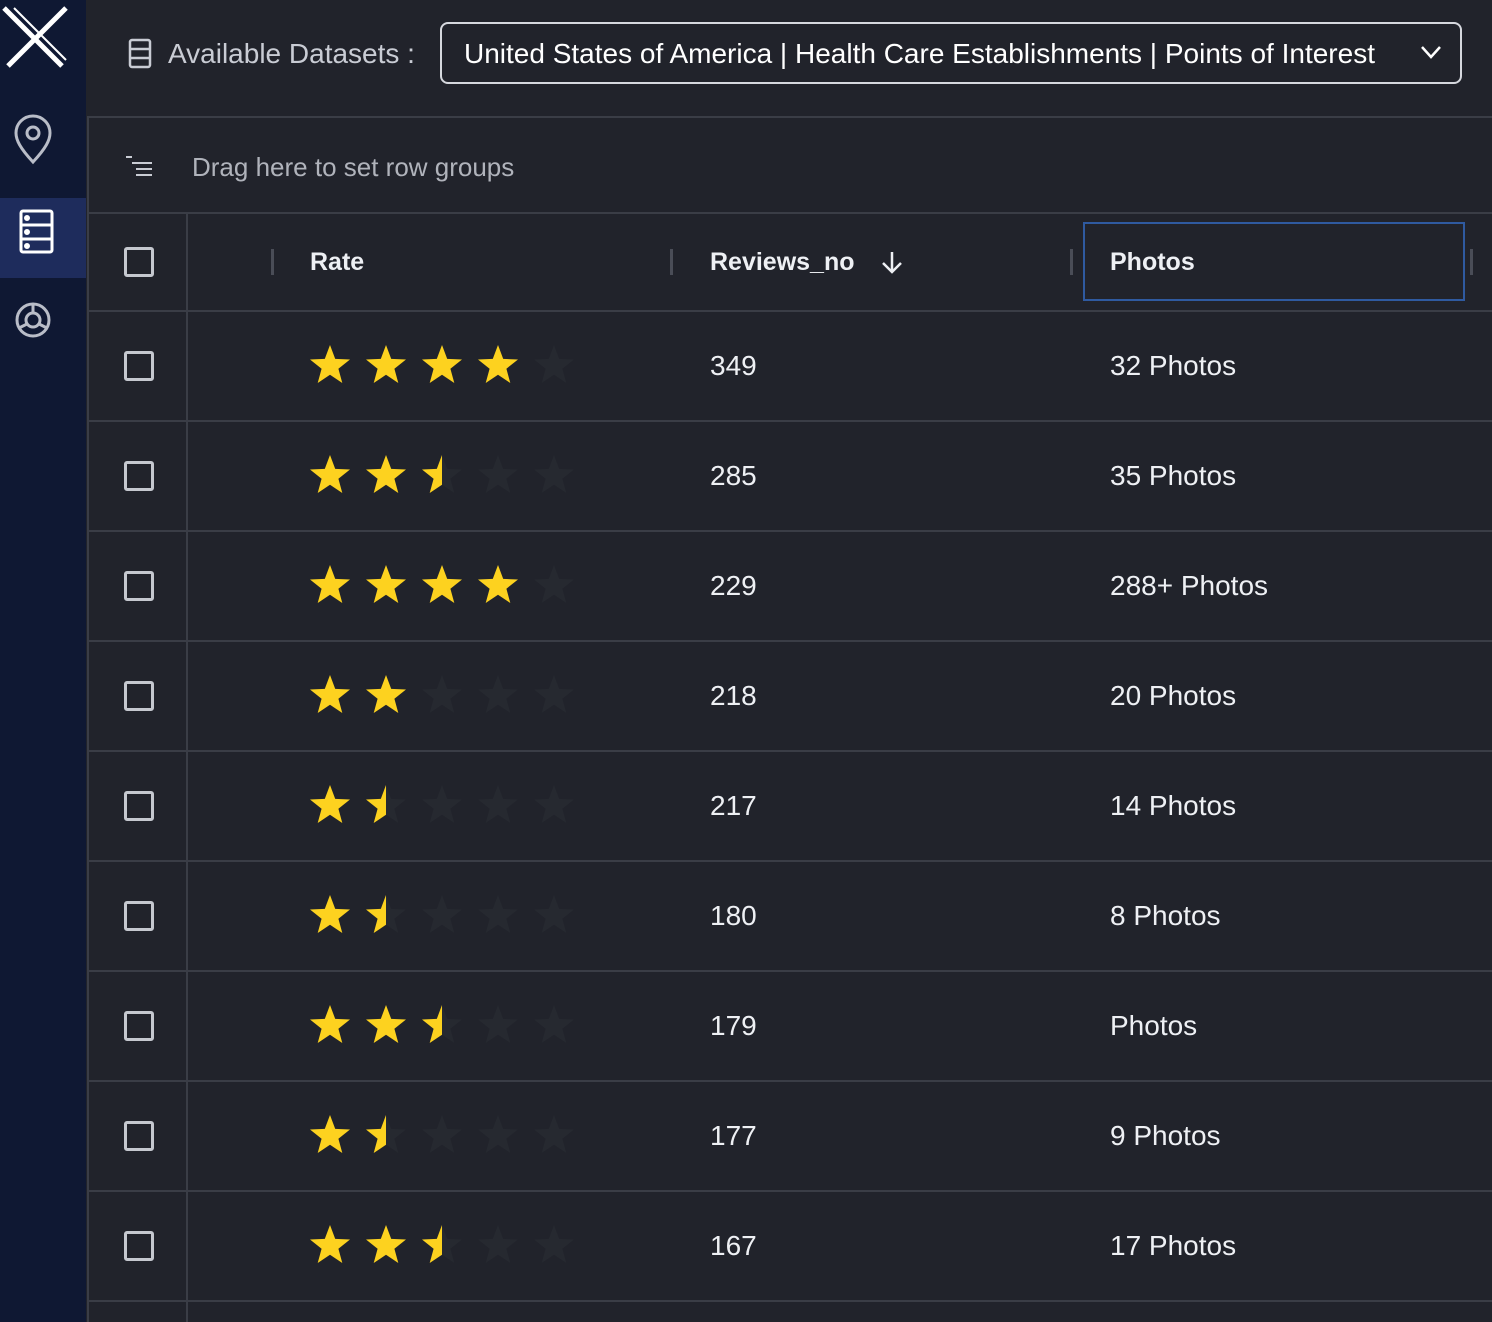  I want to click on photos-cell: 35 Photos, so click(1173, 475).